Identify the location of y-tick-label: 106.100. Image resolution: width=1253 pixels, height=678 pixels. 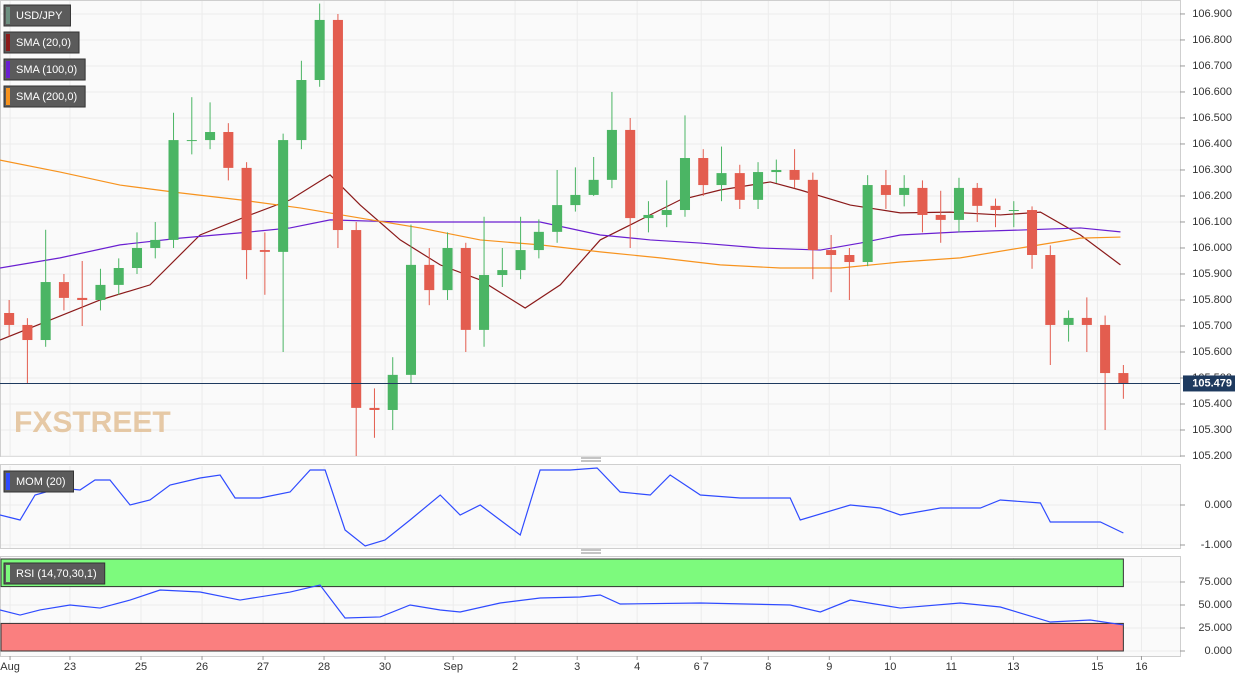
(1212, 222).